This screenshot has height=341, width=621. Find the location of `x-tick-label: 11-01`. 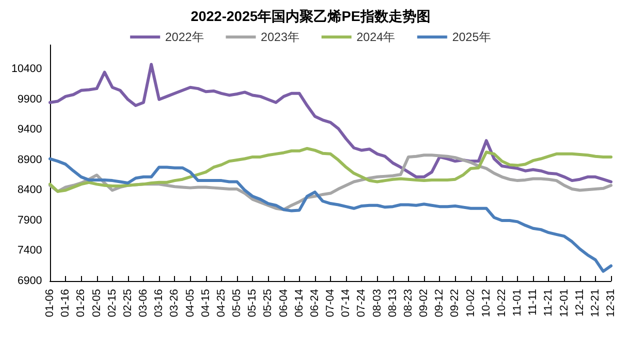

x-tick-label: 11-01 is located at coordinates (518, 302).